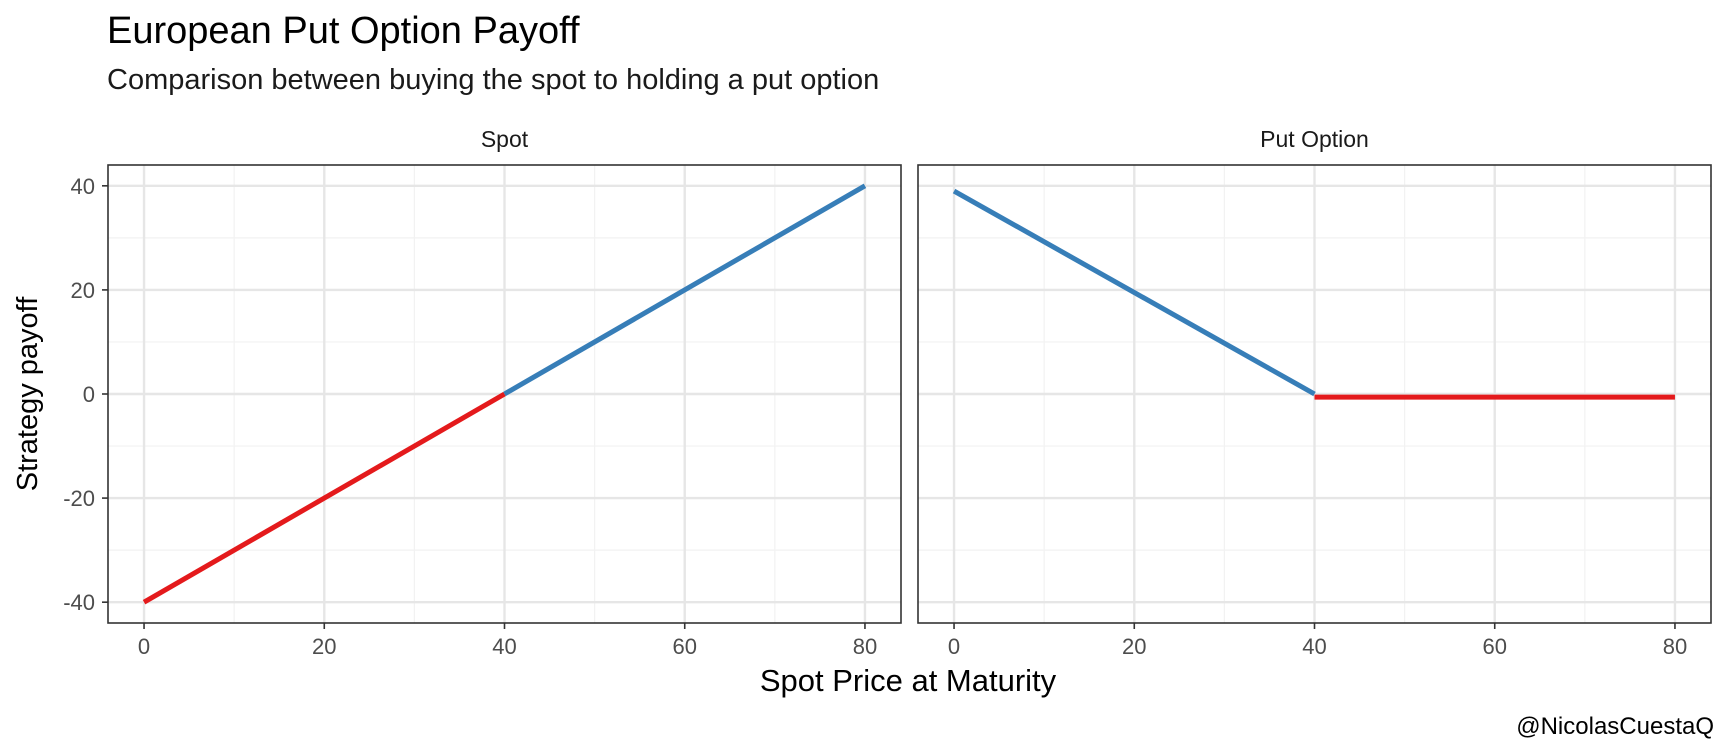 The height and width of the screenshot is (756, 1728). I want to click on y-tick-label: -20, so click(79, 498).